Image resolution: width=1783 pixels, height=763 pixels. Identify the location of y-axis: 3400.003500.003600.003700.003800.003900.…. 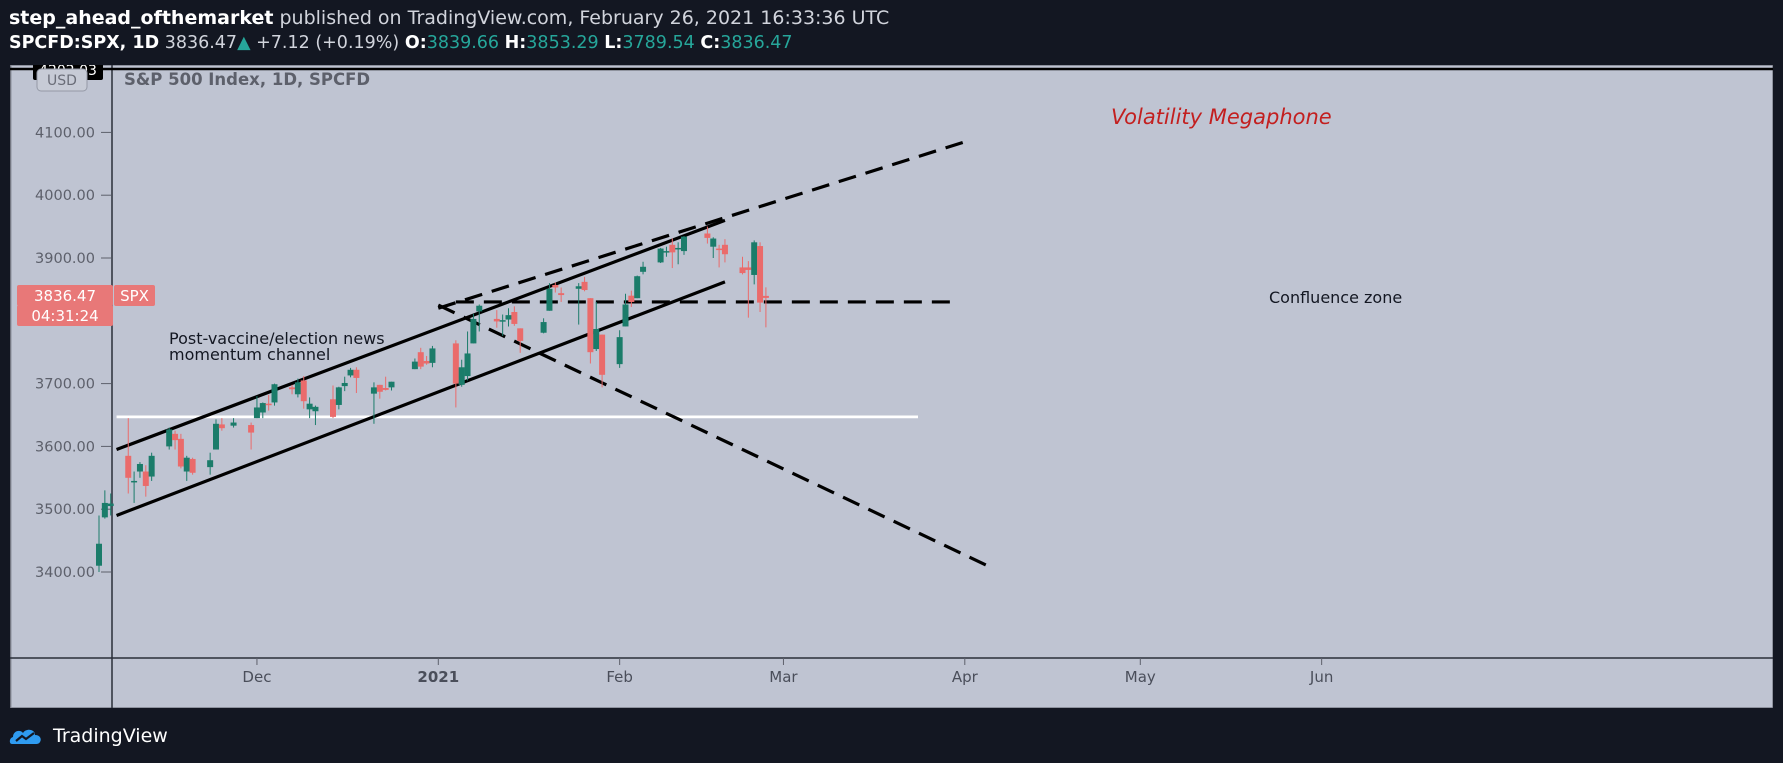
(73, 353).